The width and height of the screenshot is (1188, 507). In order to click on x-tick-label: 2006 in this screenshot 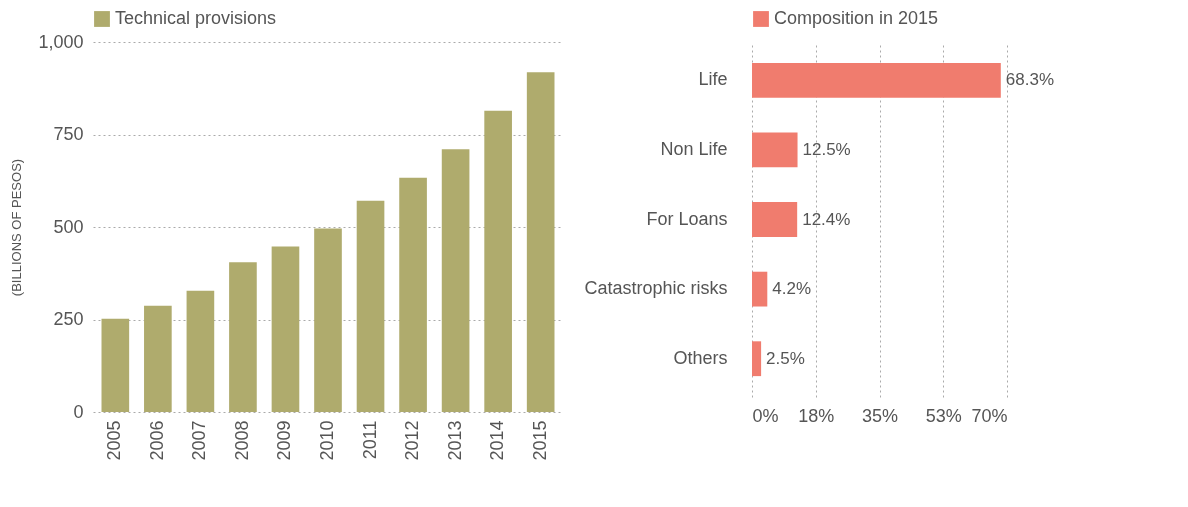, I will do `click(156, 440)`.